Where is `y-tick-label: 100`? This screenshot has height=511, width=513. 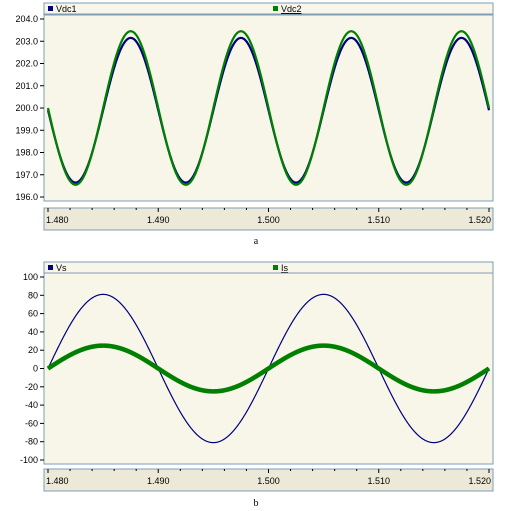 y-tick-label: 100 is located at coordinates (30, 277).